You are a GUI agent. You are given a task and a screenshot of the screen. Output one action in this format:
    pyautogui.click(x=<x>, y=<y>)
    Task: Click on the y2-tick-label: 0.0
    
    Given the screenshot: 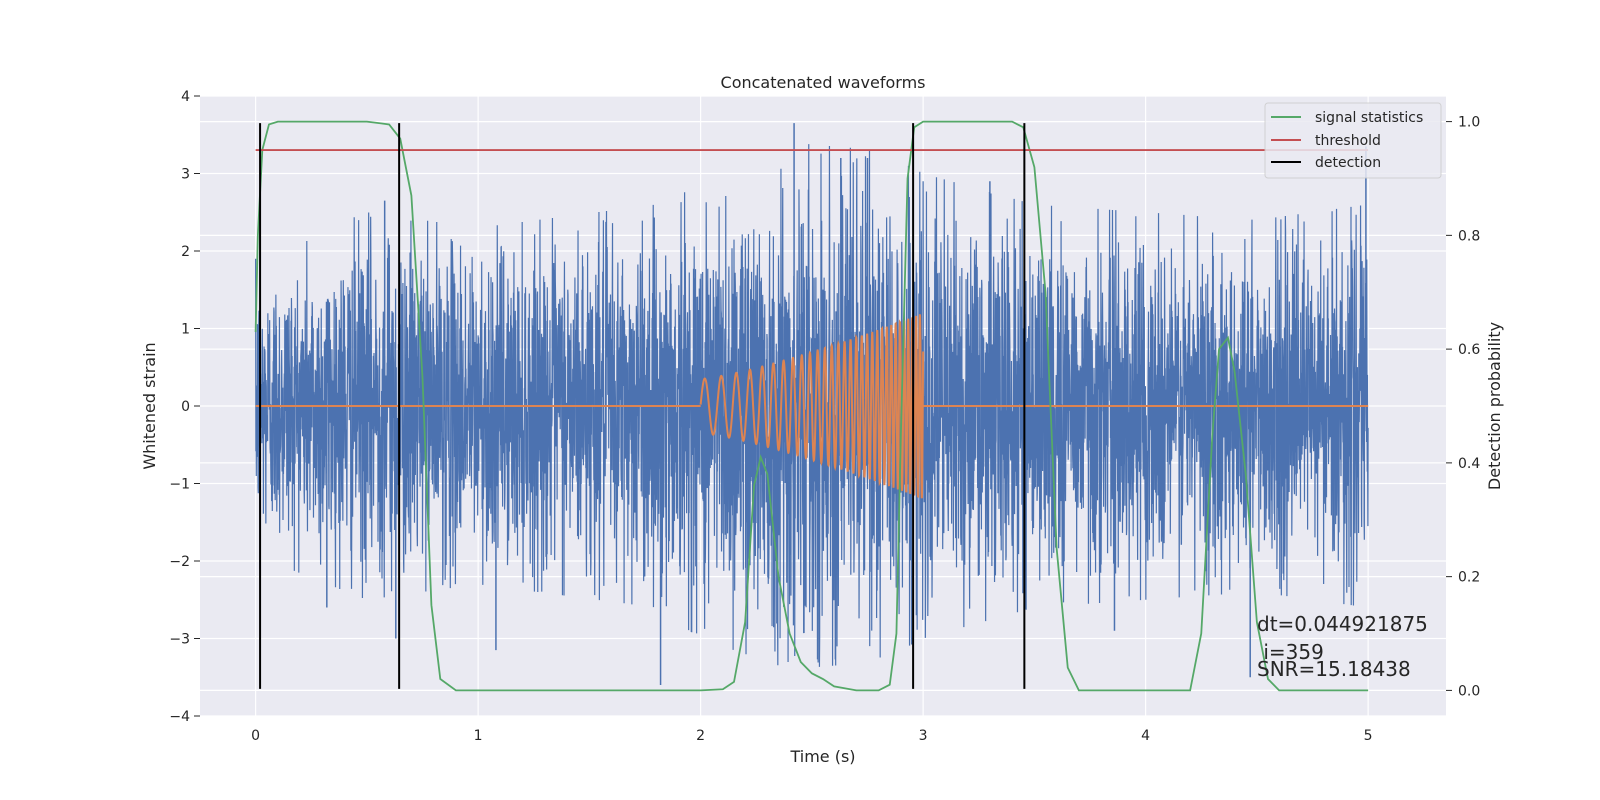 What is the action you would take?
    pyautogui.click(x=1469, y=691)
    